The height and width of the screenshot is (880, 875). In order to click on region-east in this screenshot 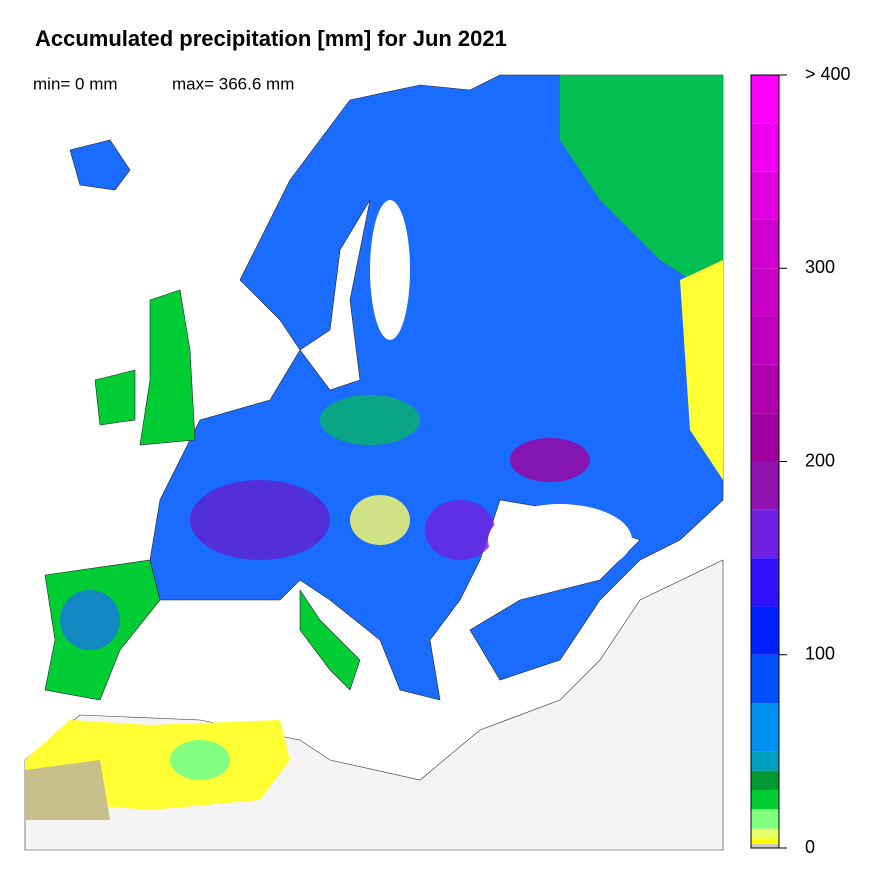, I will do `click(701, 370)`.